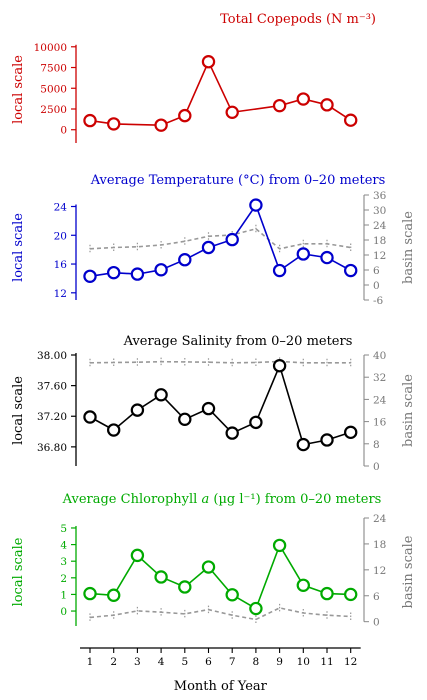 The height and width of the screenshot is (700, 427). Describe the element at coordinates (378, 301) in the screenshot. I see `right-tick-label: -6` at that location.